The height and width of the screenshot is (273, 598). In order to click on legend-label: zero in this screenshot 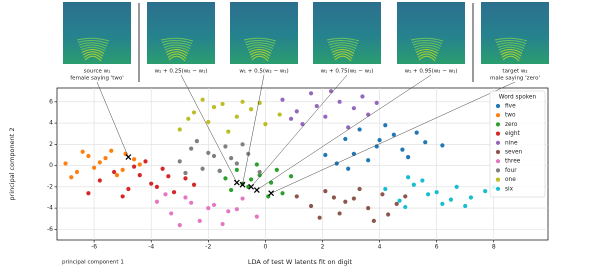, I will do `click(511, 125)`.